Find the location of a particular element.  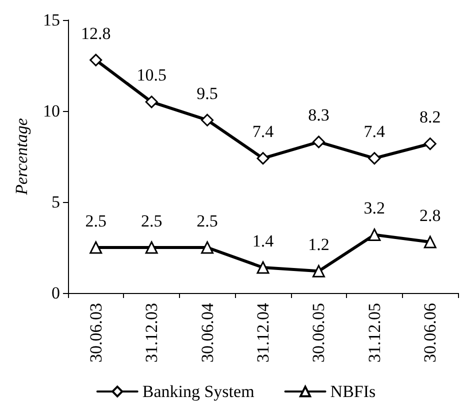

x-tick-label: 30.06.06 is located at coordinates (430, 332).